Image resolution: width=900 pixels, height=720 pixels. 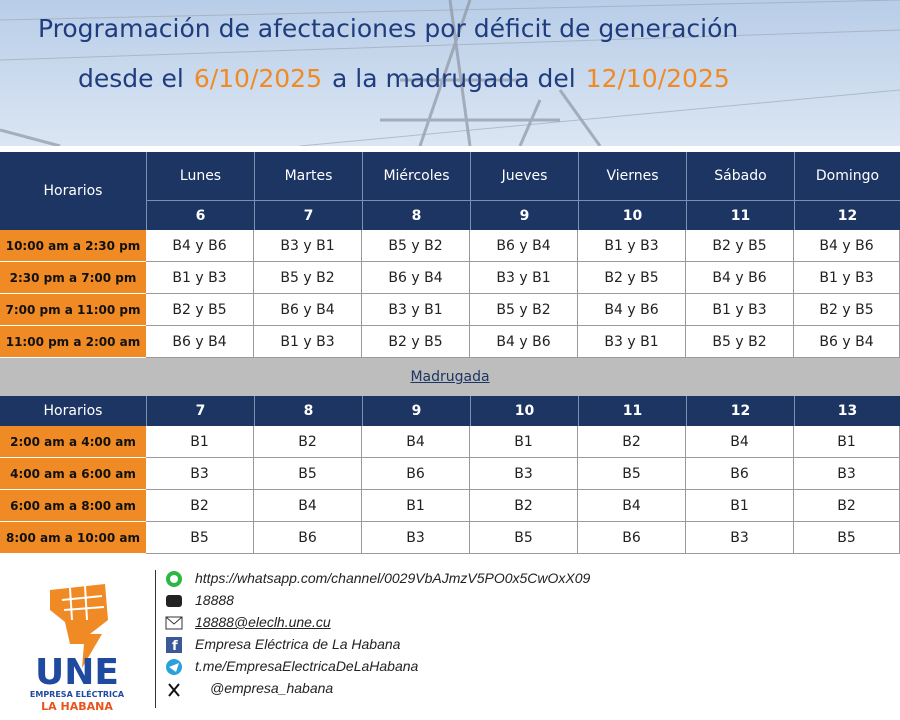 What do you see at coordinates (214, 600) in the screenshot?
I see `contact: 18888` at bounding box center [214, 600].